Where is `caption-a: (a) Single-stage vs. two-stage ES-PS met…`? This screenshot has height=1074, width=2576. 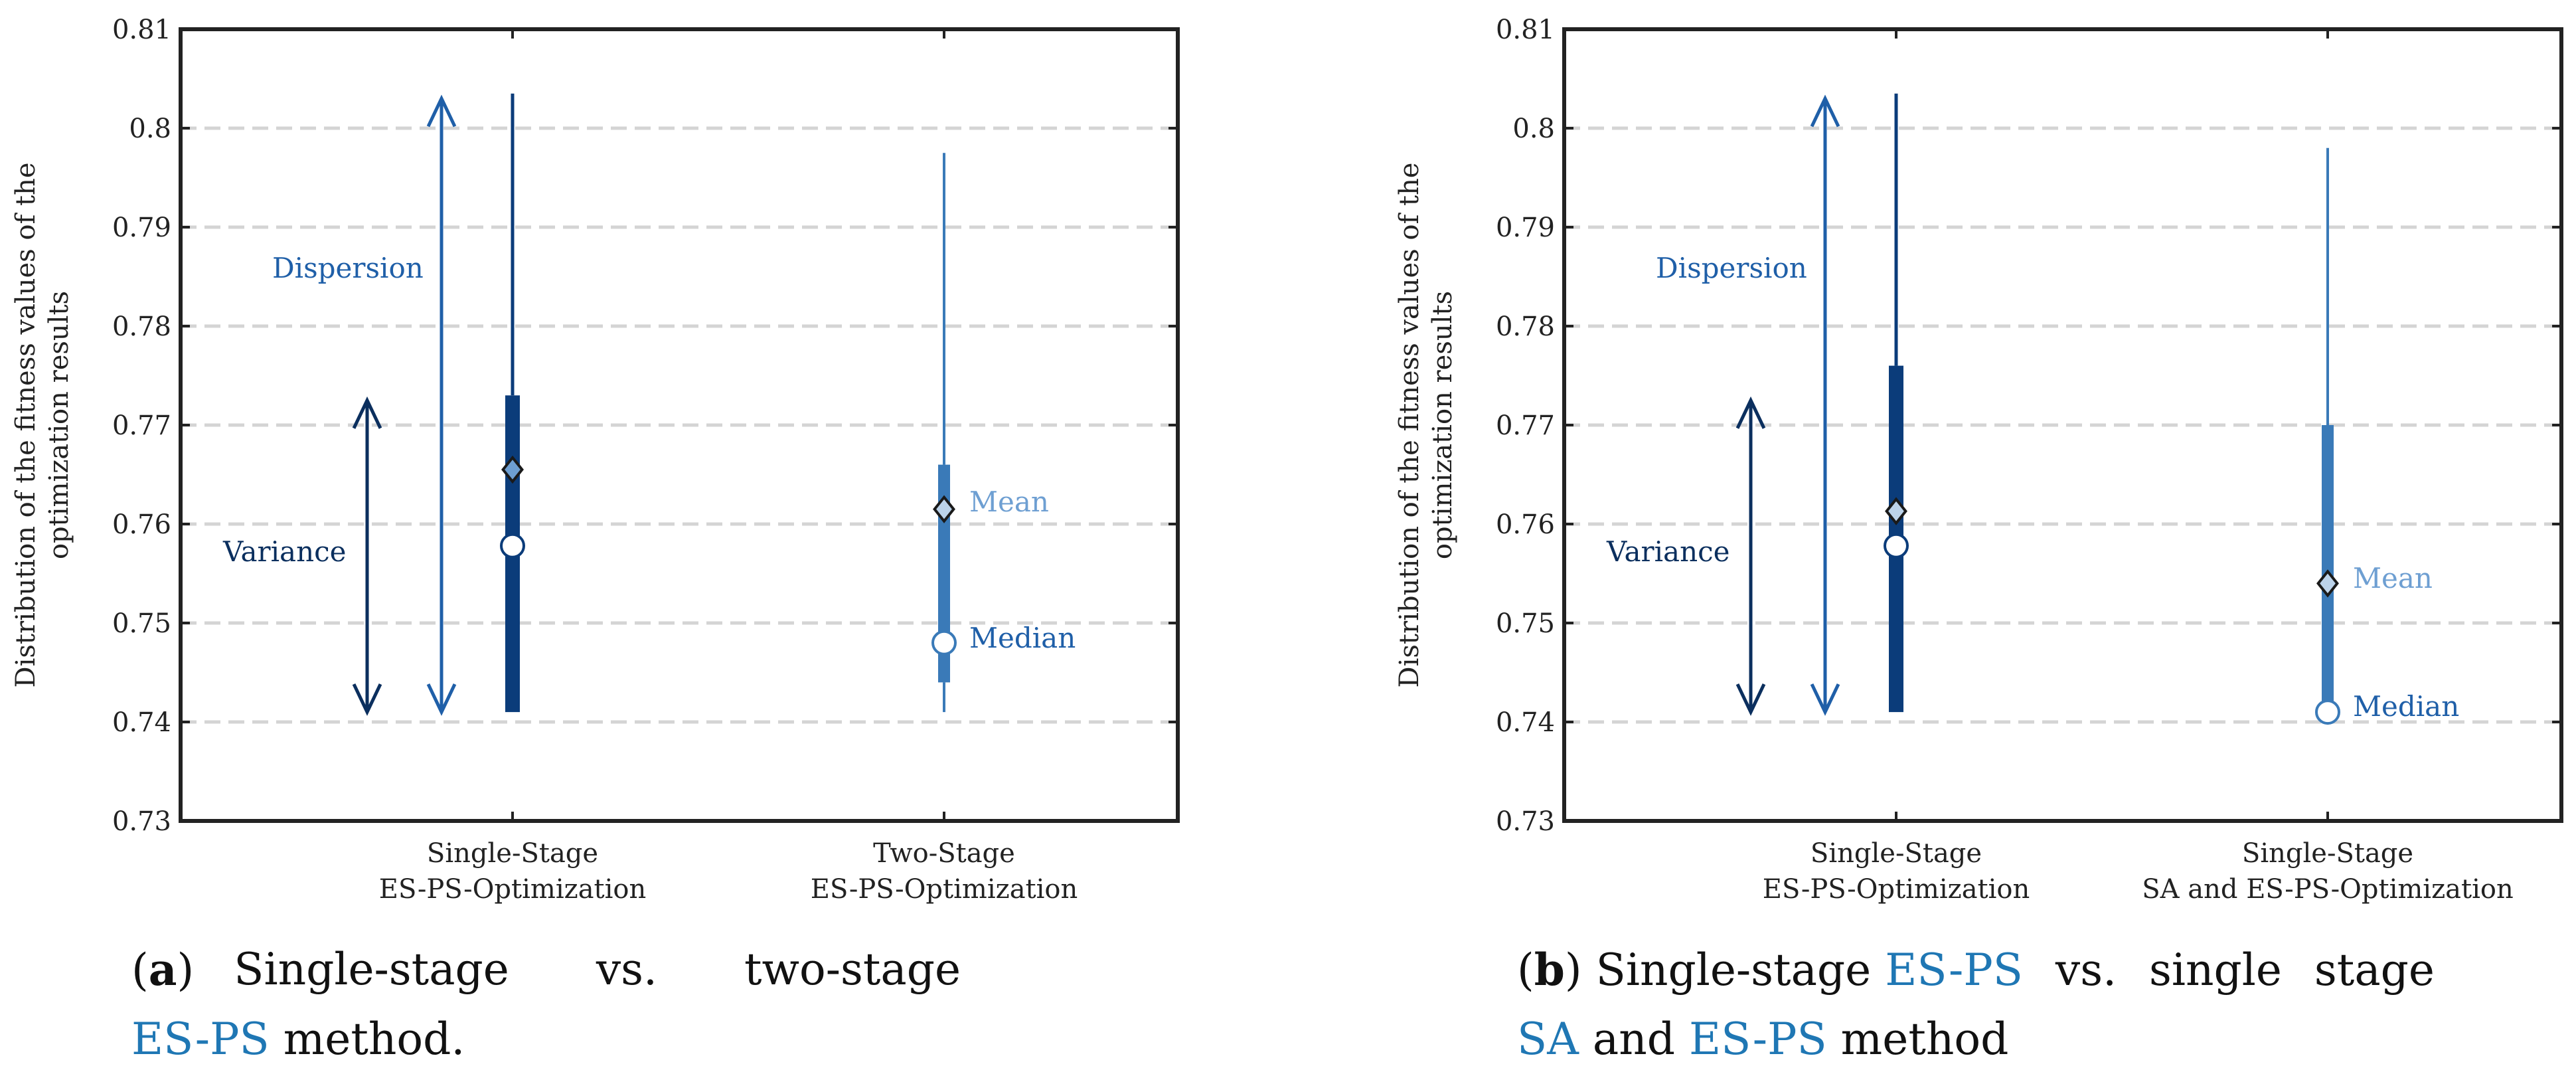
caption-a: (a) Single-stage vs. two-stage ES-PS met… is located at coordinates (602, 1004).